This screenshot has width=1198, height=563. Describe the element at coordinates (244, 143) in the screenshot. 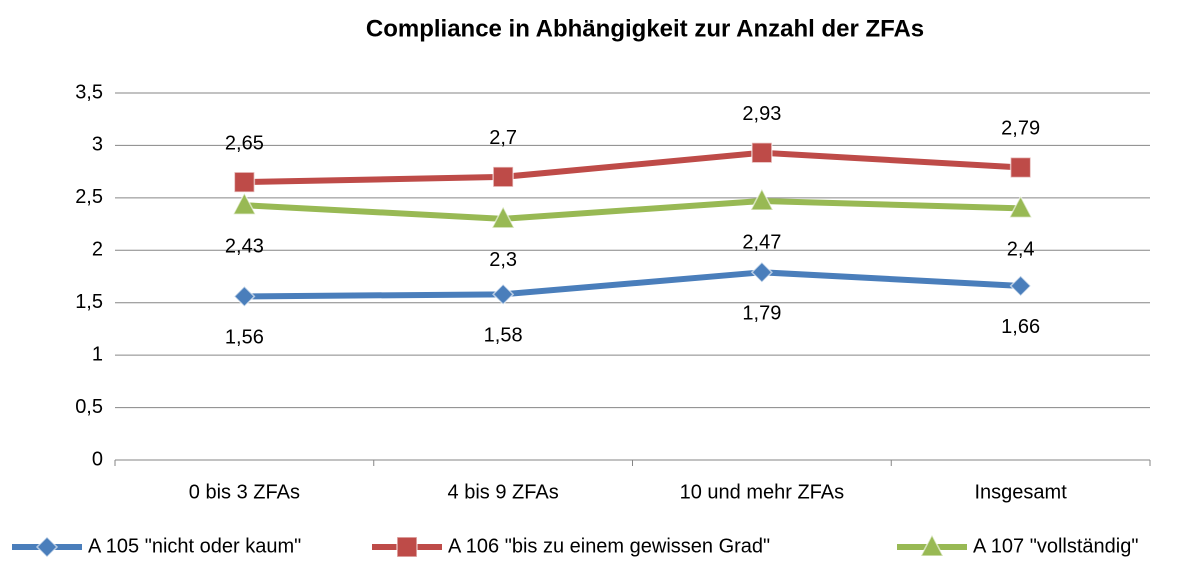

I see `data-label: 2,65` at that location.